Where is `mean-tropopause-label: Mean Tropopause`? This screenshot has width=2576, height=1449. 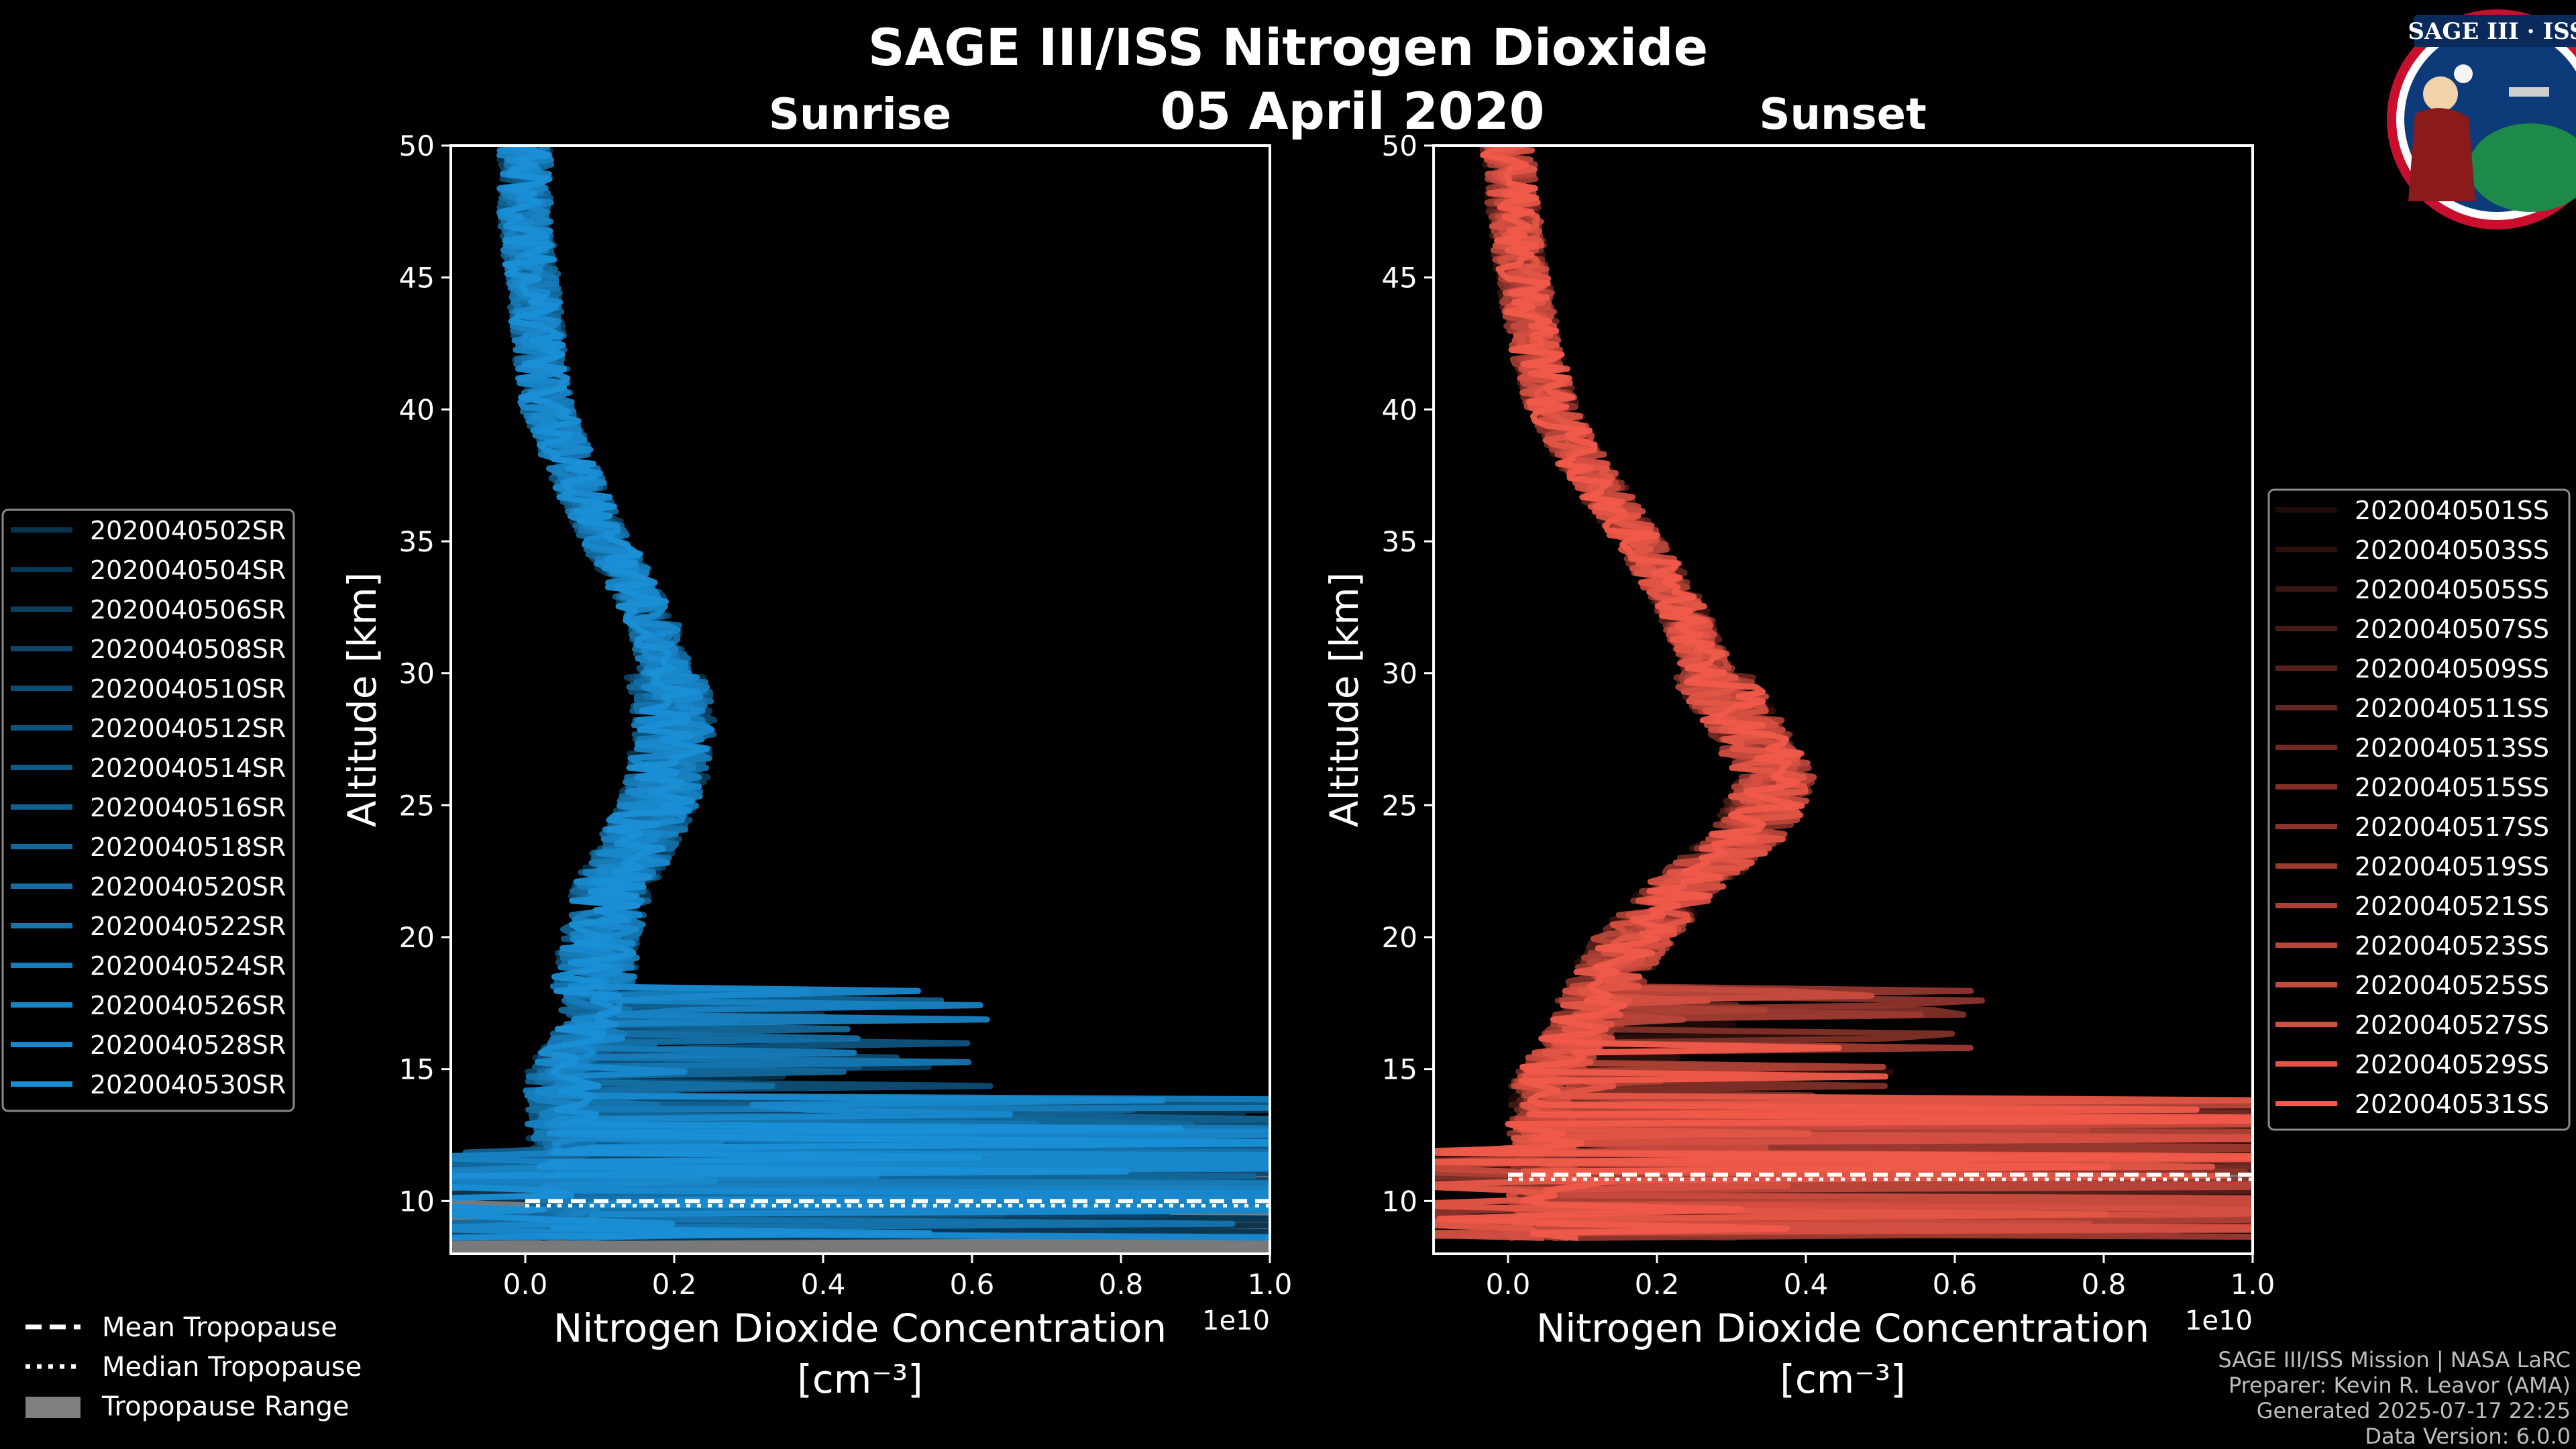
mean-tropopause-label: Mean Tropopause is located at coordinates (219, 1327).